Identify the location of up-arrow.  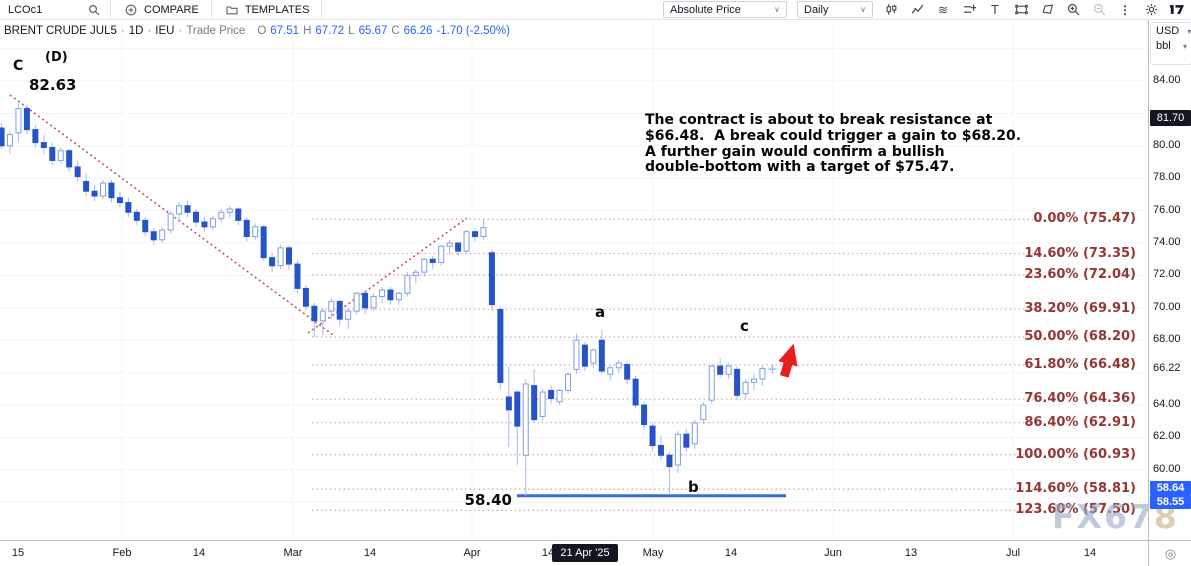
(789, 360).